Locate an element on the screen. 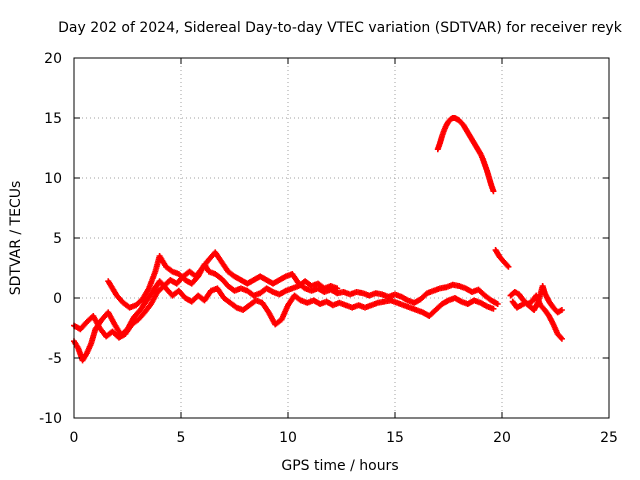  y-tick-label: 0 is located at coordinates (57, 299).